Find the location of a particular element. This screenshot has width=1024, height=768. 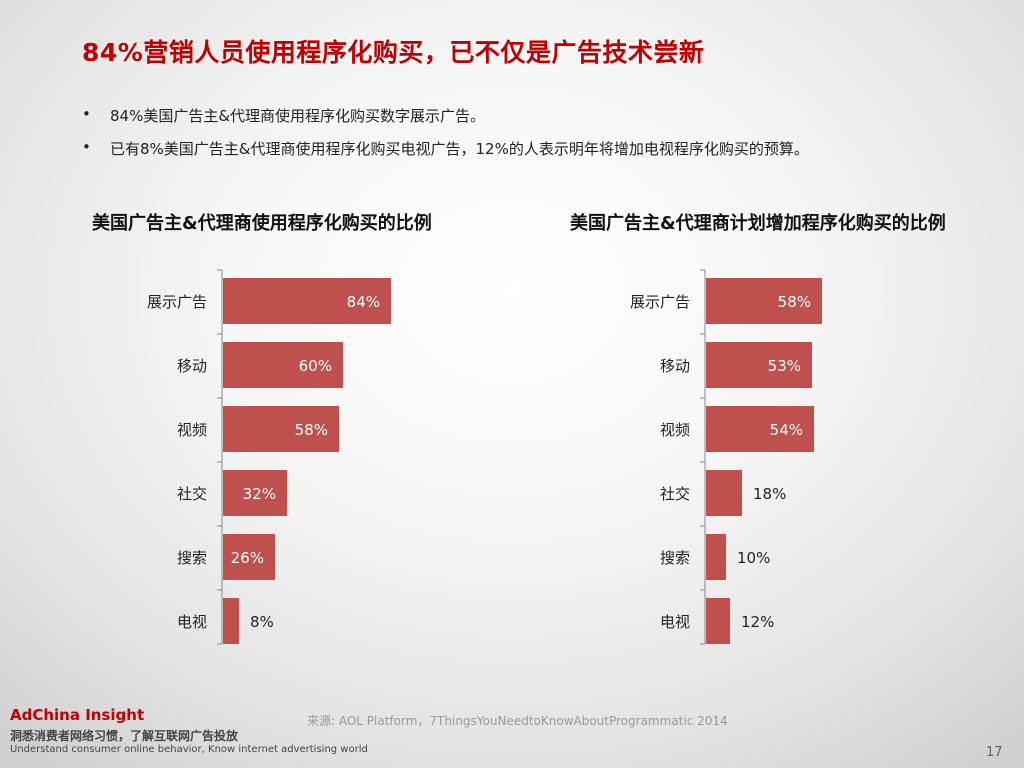

chart-title-plan: 美国广告主&代理商计划增加程序化购买的比例 is located at coordinates (758, 223).